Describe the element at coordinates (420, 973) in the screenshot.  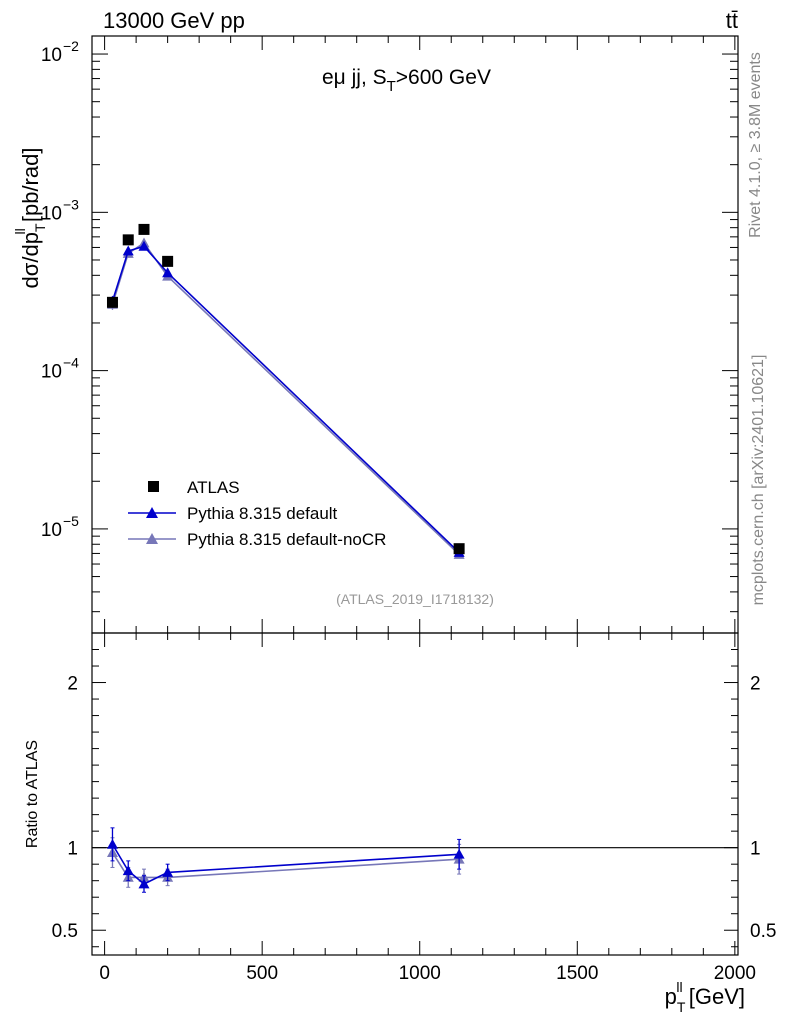
I see `x-tick-label: 1000` at that location.